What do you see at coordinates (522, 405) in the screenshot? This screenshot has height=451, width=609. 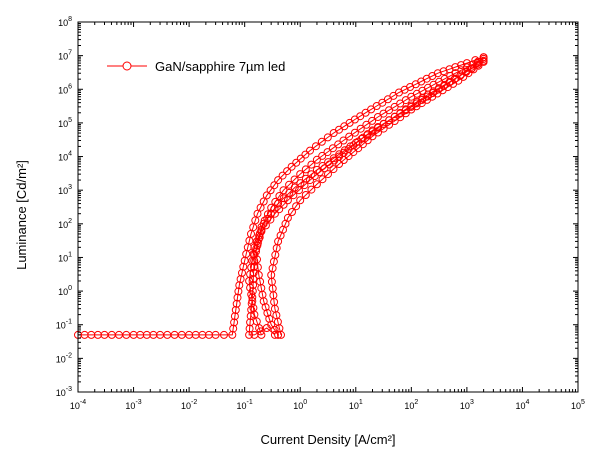 I see `x-tick-label: 10⁴` at bounding box center [522, 405].